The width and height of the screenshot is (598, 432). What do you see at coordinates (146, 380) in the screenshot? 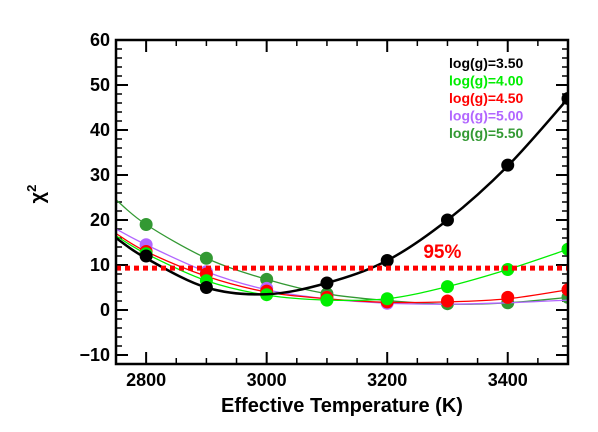
I see `x-tick-label: 2800` at bounding box center [146, 380].